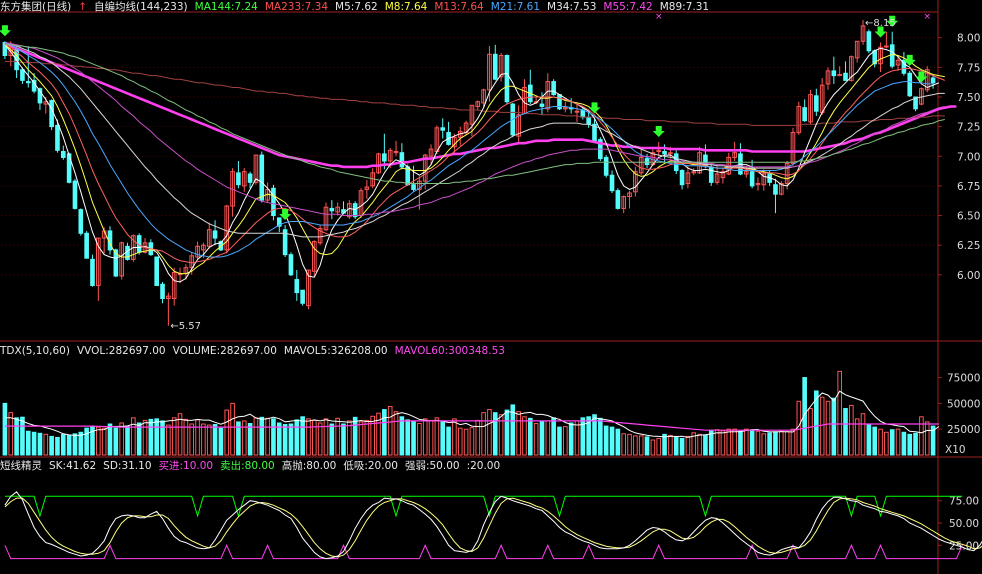 This screenshot has width=982, height=574. I want to click on volume-panel: 75000 50000 25000 X10, so click(491, 413).